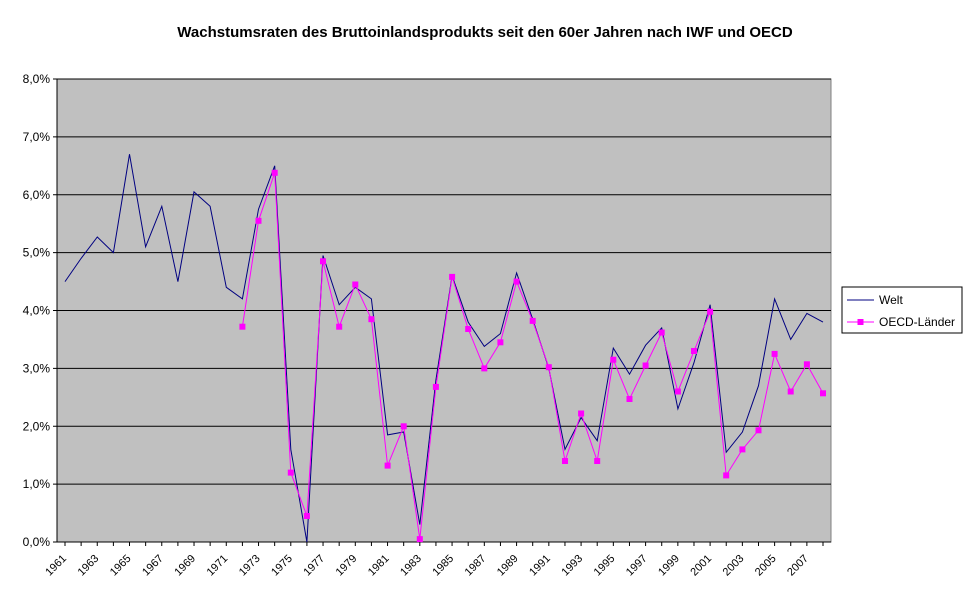 The height and width of the screenshot is (608, 970). What do you see at coordinates (701, 566) in the screenshot?
I see `x-tick-label: 2001` at bounding box center [701, 566].